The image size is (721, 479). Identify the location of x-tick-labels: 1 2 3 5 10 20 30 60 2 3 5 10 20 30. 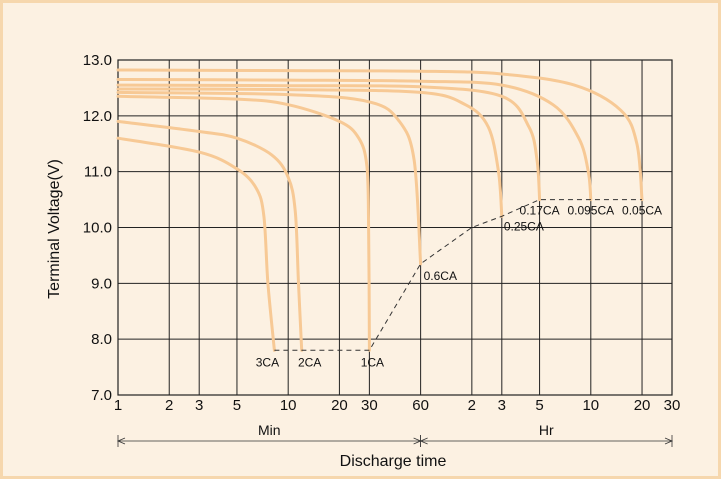
(397, 405).